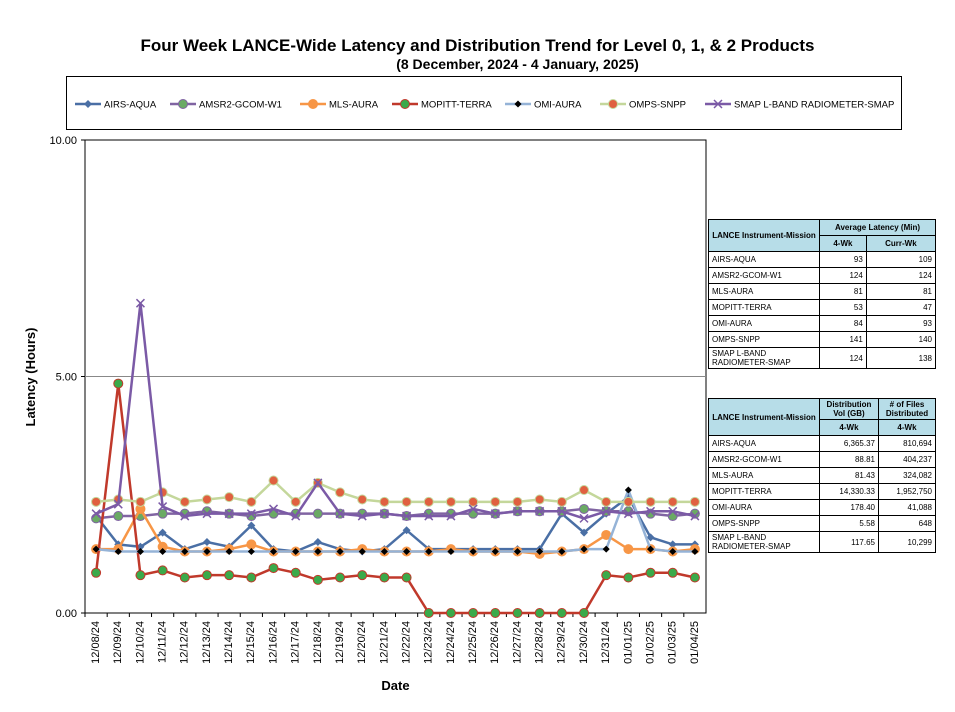 The height and width of the screenshot is (712, 955). I want to click on x-tick-label: 12/28/24, so click(540, 642).